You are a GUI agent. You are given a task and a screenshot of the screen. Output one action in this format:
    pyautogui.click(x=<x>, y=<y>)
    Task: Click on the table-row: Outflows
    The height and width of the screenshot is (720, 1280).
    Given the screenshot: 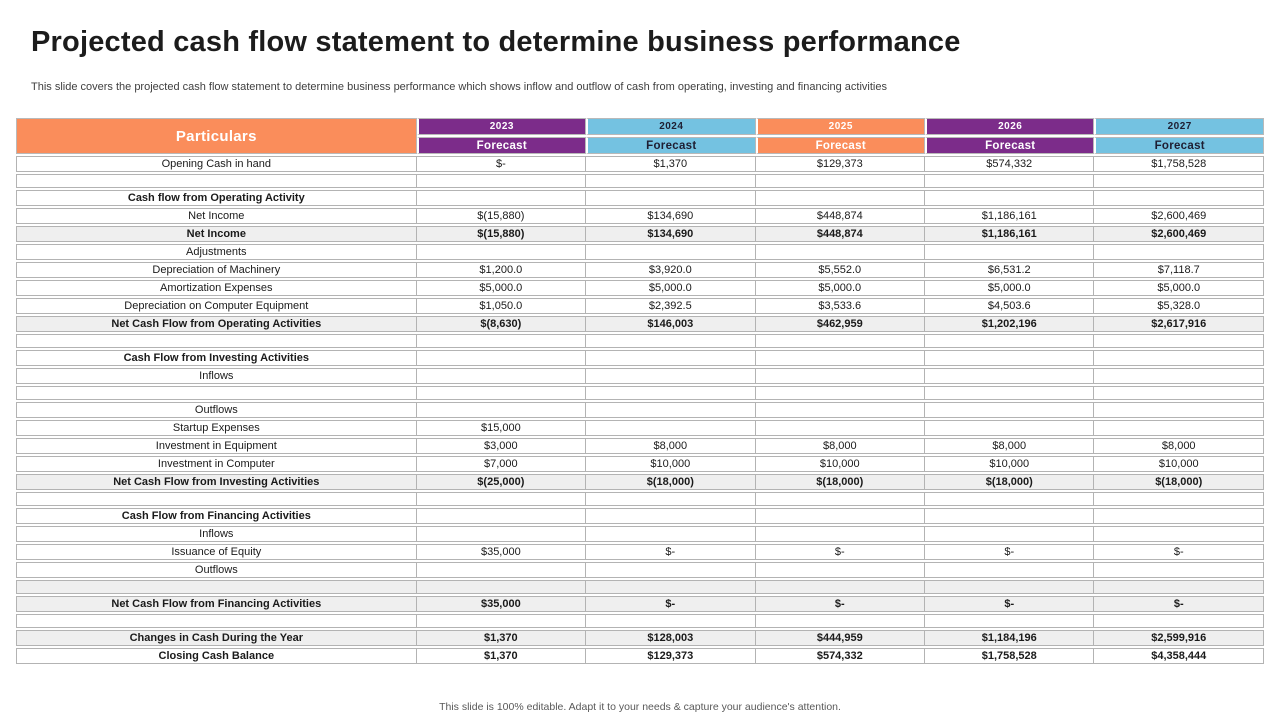 What is the action you would take?
    pyautogui.click(x=640, y=410)
    